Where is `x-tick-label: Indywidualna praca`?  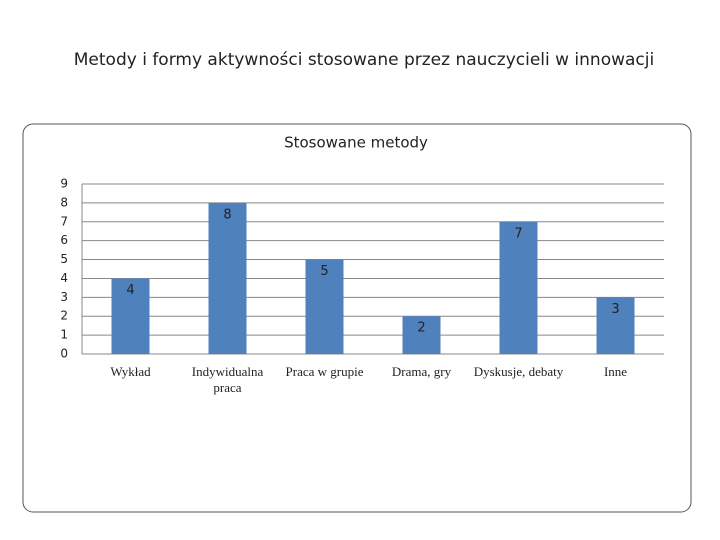
x-tick-label: Indywidualna praca is located at coordinates (227, 379).